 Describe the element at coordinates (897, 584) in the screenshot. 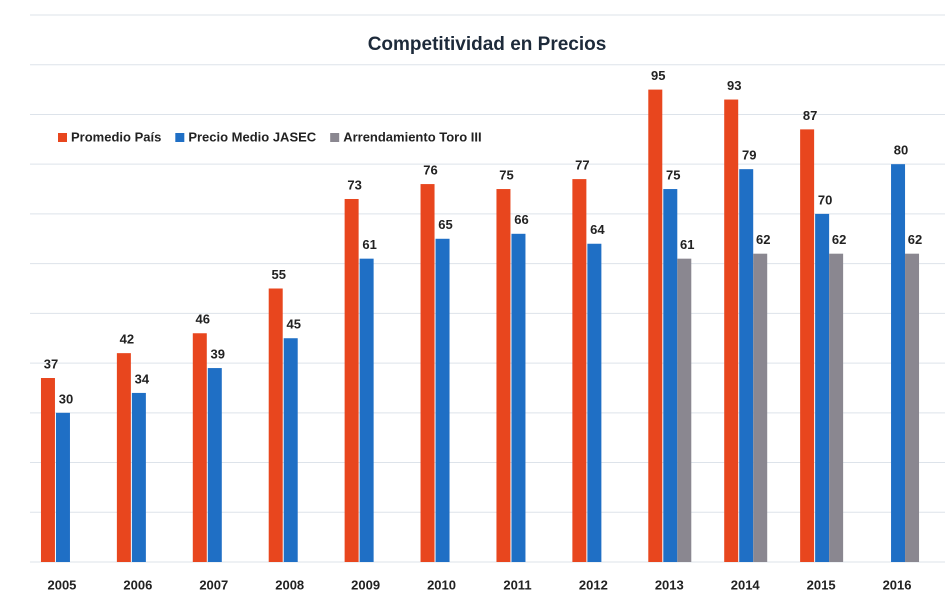

I see `x-tick-label: 2016` at that location.